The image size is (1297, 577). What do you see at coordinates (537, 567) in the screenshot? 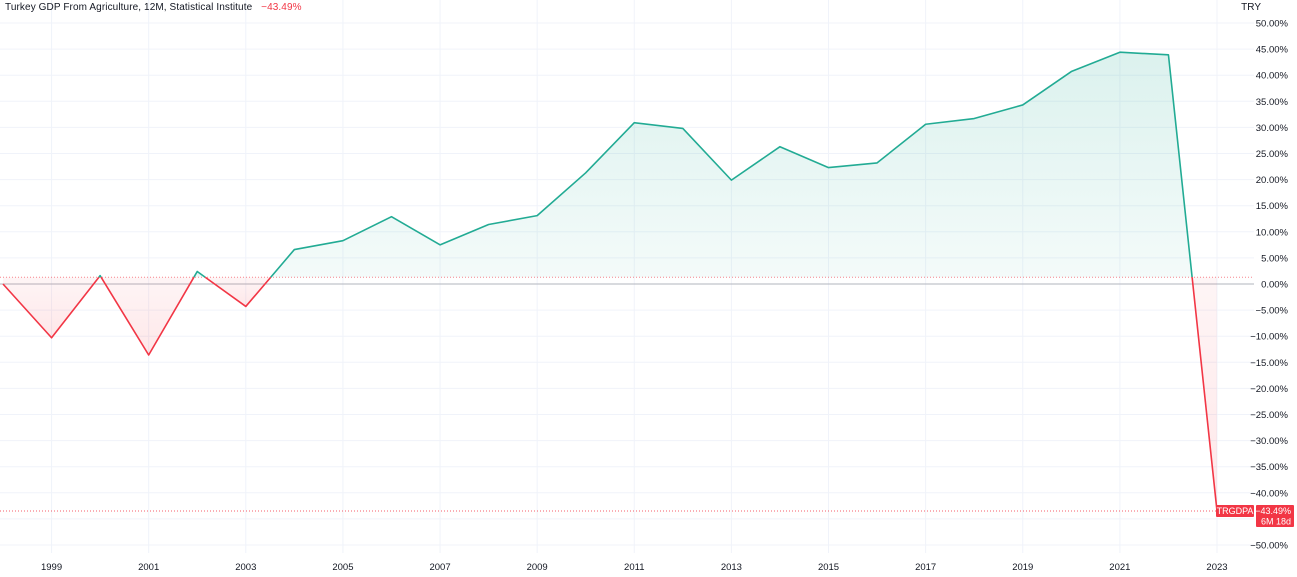
I see `x-tick-label: 2009` at bounding box center [537, 567].